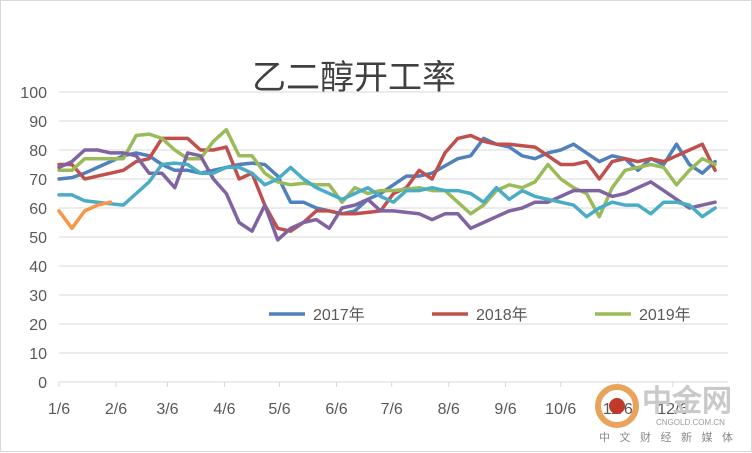  What do you see at coordinates (665, 315) in the screenshot?
I see `legend-label: 2019年` at bounding box center [665, 315].